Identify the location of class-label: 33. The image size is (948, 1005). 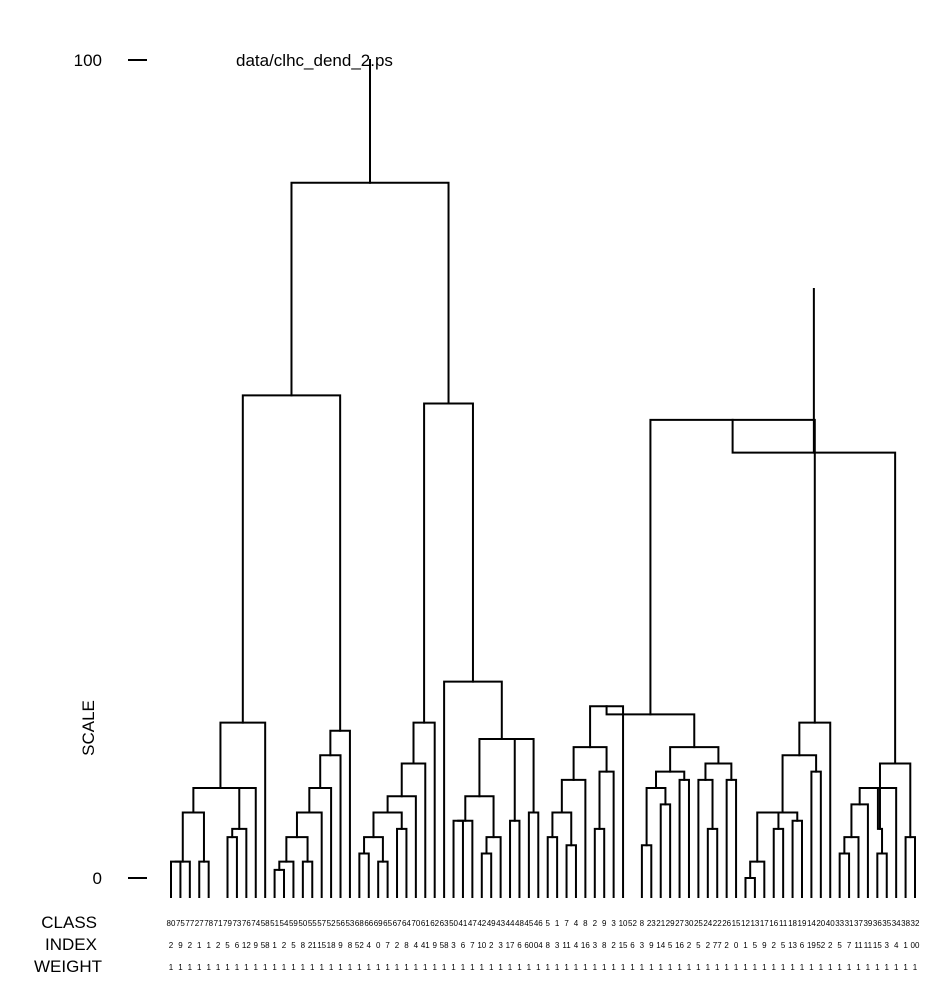
(839, 923).